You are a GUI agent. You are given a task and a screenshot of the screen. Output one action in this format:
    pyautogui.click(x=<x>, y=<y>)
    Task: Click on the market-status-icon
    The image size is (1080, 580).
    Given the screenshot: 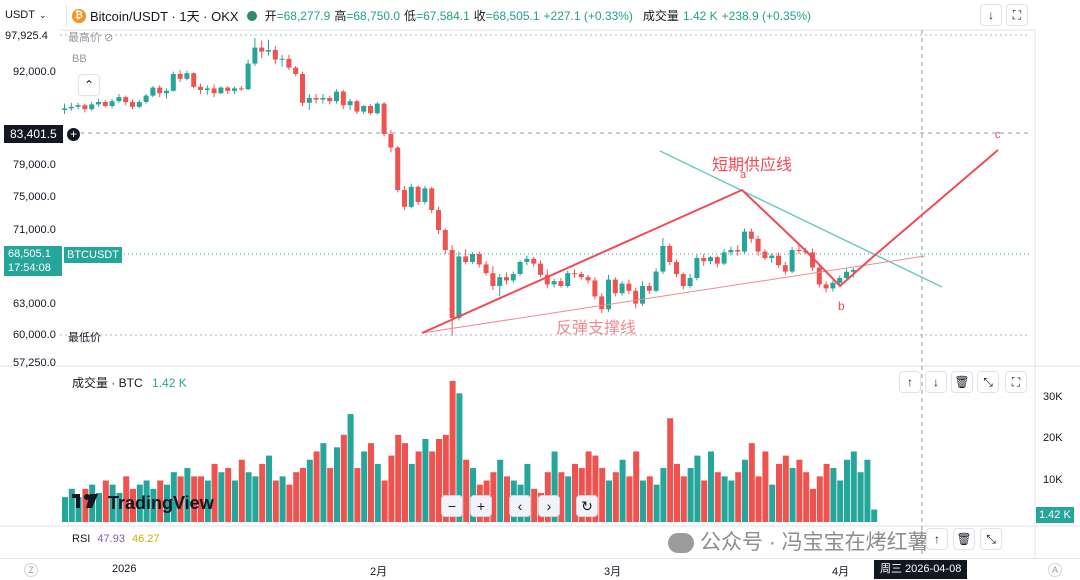 What is the action you would take?
    pyautogui.click(x=251, y=15)
    